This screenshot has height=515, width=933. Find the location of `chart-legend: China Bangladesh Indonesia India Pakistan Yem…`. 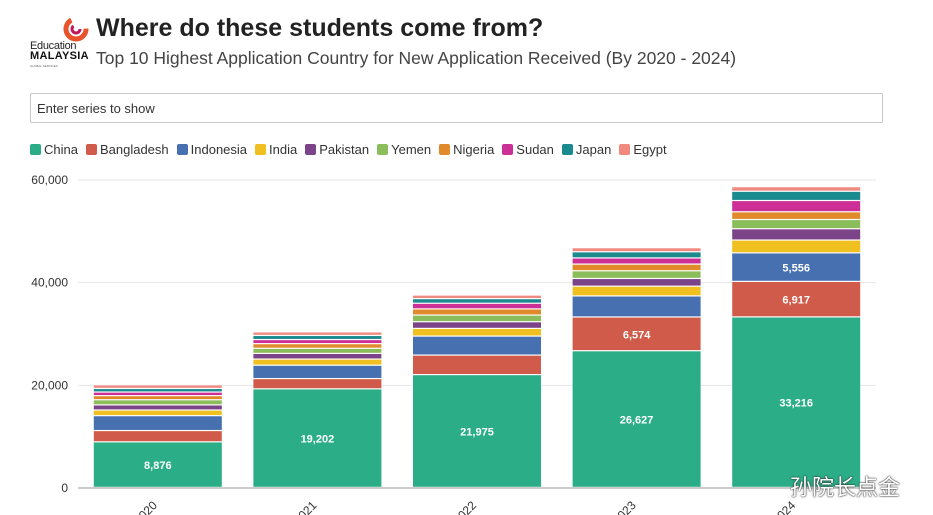

chart-legend: China Bangladesh Indonesia India Pakistan Yem… is located at coordinates (352, 149).